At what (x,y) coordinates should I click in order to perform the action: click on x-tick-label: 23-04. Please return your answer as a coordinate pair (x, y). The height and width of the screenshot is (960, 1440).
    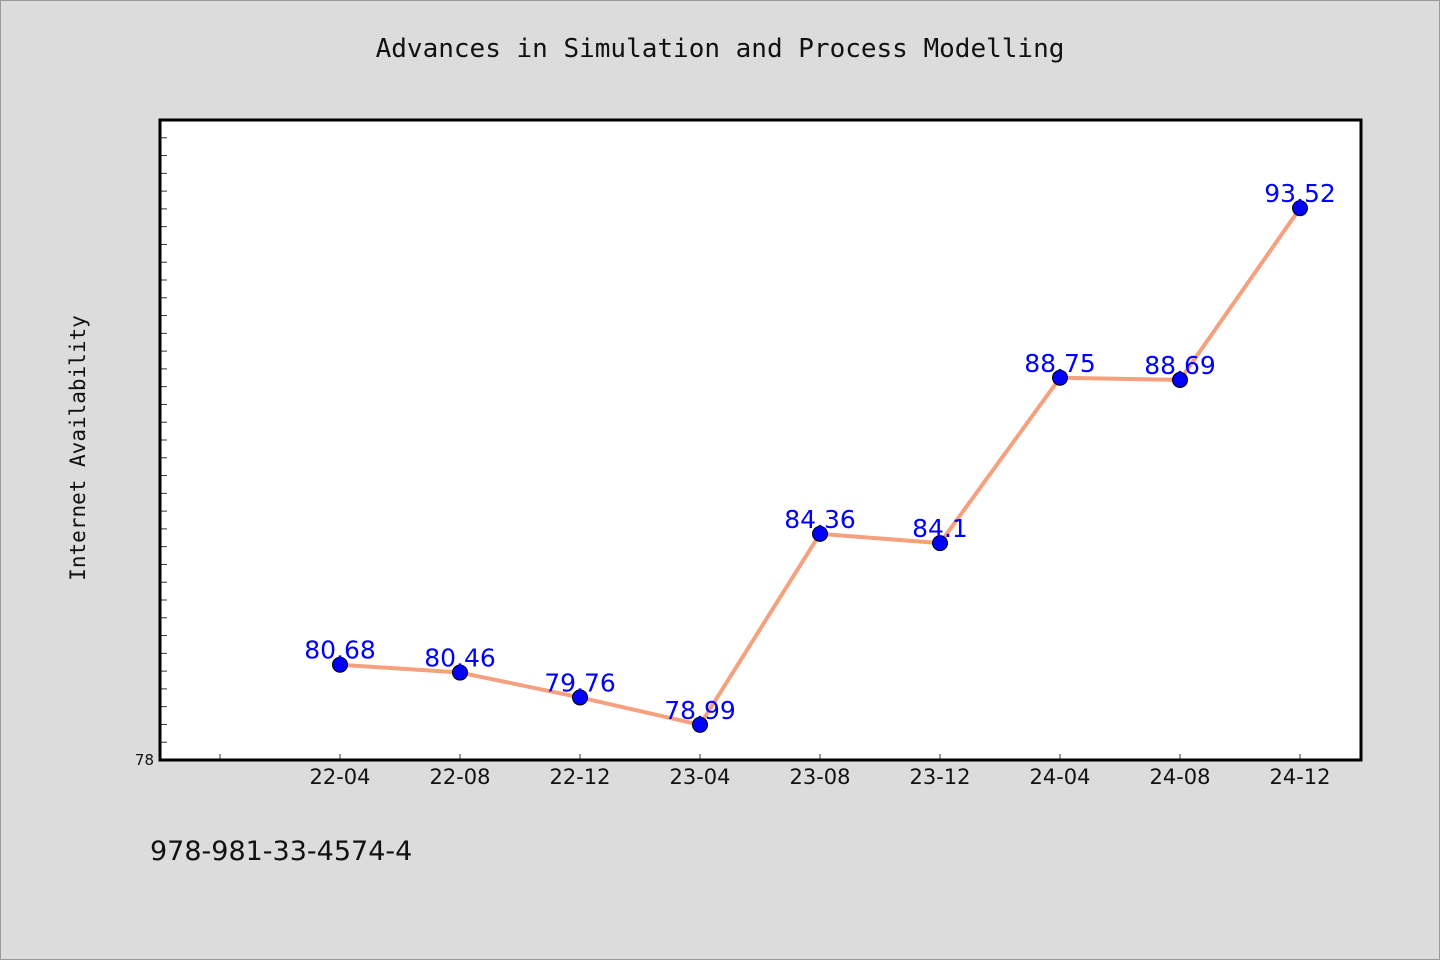
    Looking at the image, I should click on (699, 777).